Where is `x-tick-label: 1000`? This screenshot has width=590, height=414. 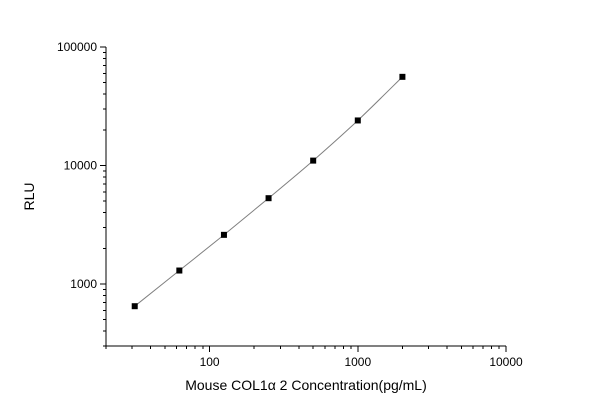 x-tick-label: 1000 is located at coordinates (357, 362).